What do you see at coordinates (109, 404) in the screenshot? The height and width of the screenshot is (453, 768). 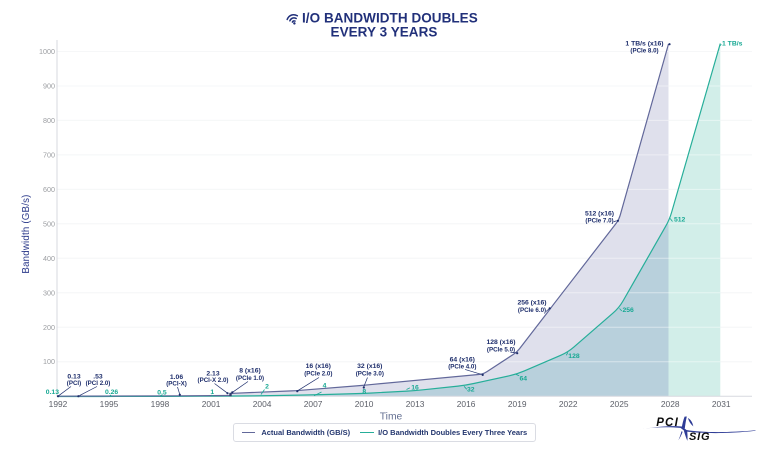 I see `svg-text: 1995` at bounding box center [109, 404].